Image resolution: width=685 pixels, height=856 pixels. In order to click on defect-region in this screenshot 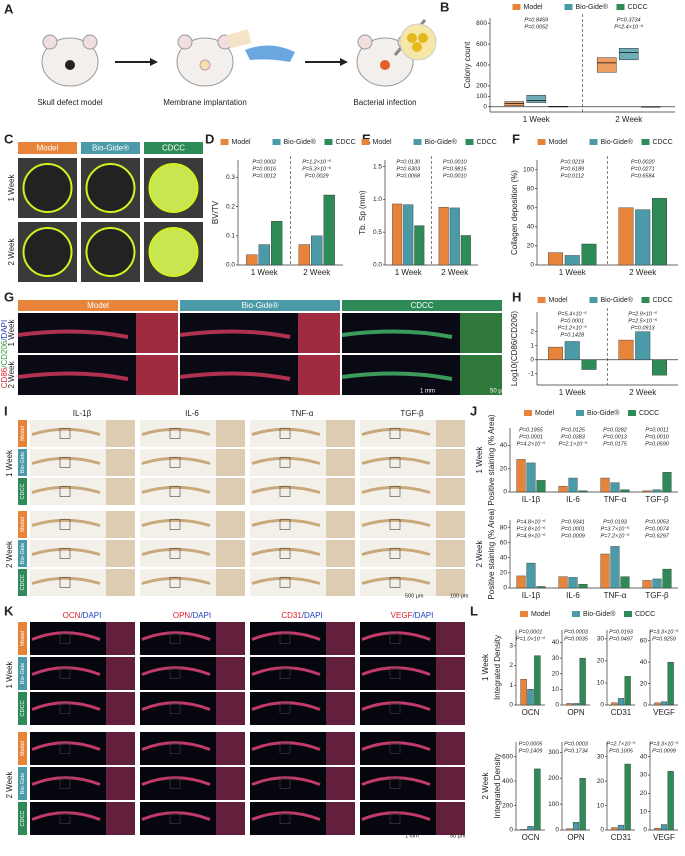, I will do `click(110, 188)`.